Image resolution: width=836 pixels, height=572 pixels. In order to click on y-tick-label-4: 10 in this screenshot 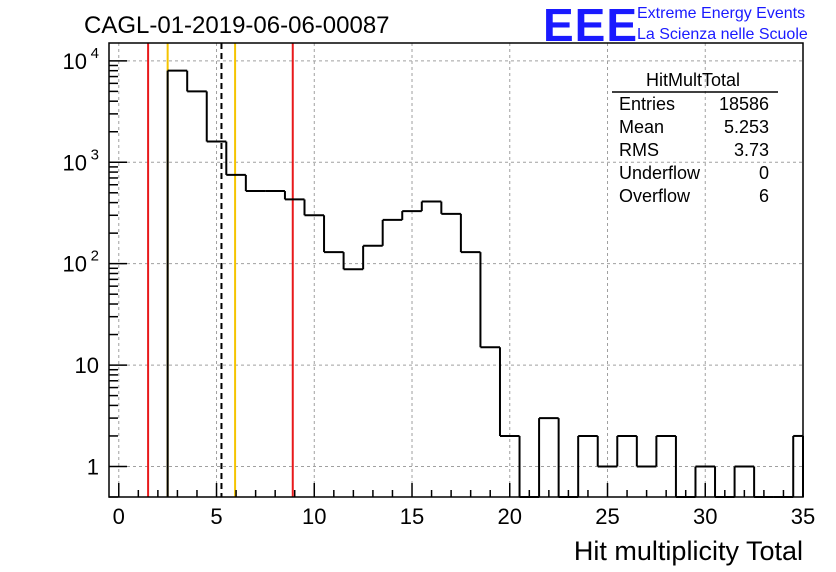, I will do `click(75, 61)`.